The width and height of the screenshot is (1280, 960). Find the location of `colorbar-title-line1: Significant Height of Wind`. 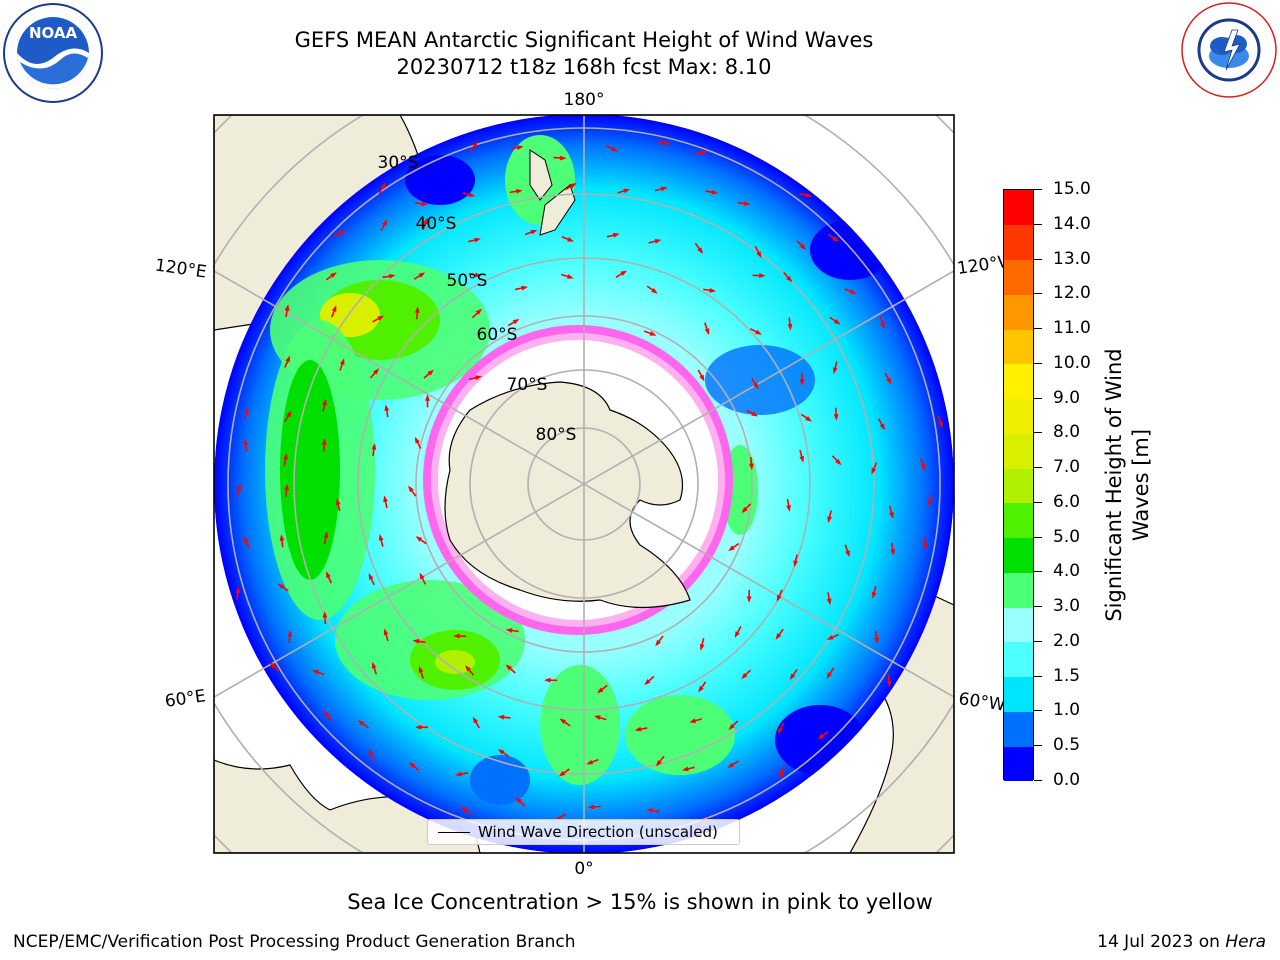

colorbar-title-line1: Significant Height of Wind is located at coordinates (1114, 485).